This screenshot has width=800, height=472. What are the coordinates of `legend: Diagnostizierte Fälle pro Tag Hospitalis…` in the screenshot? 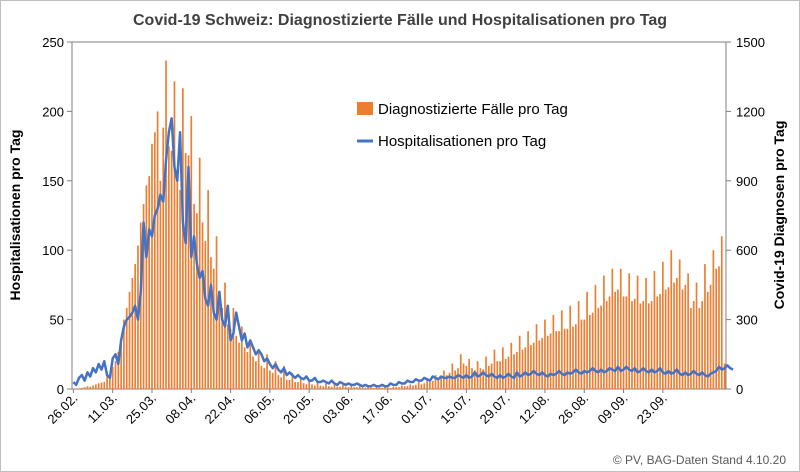 It's located at (462, 125).